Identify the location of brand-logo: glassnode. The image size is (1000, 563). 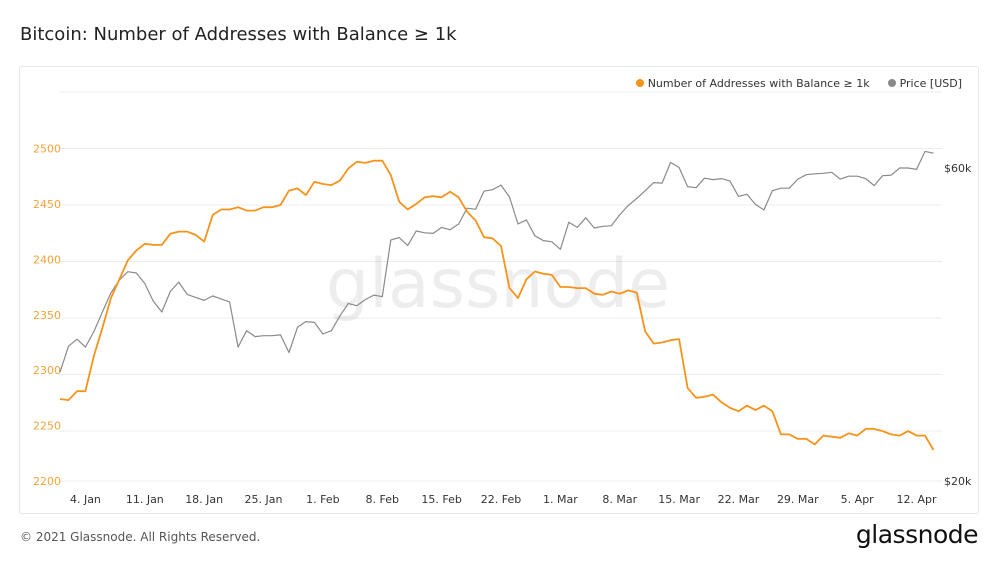
(917, 534).